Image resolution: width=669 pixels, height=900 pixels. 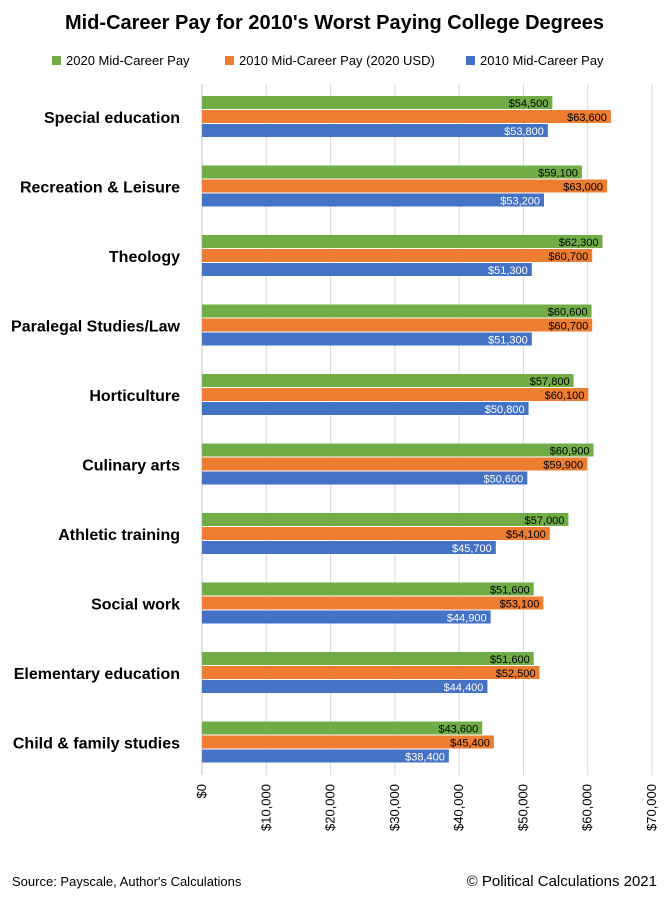 I want to click on data-label-series-2: $53,200, so click(x=520, y=202).